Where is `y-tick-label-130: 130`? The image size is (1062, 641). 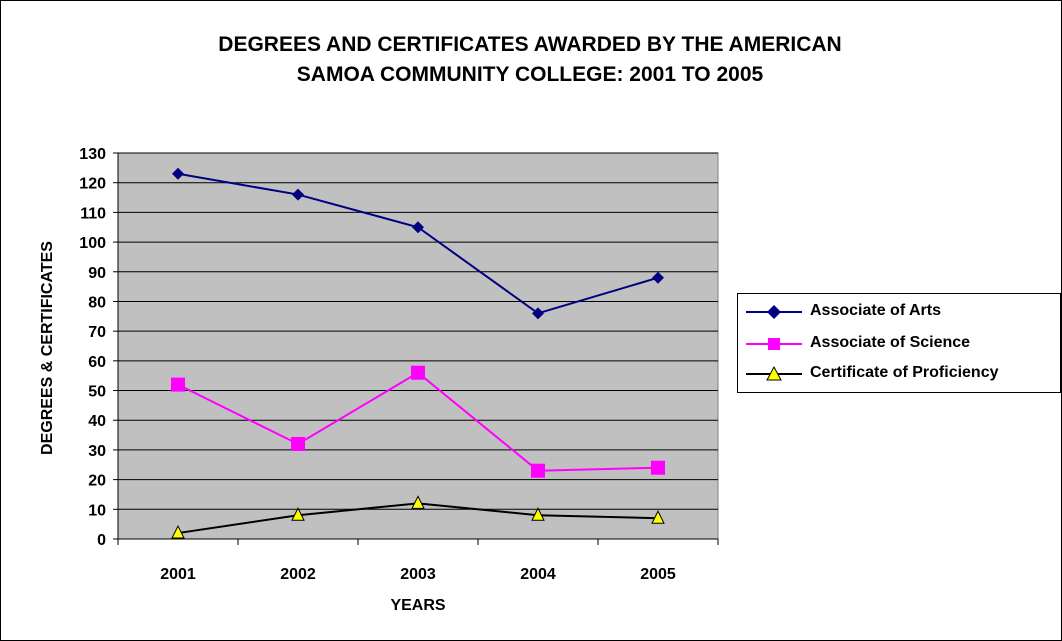 y-tick-label-130: 130 is located at coordinates (92, 154).